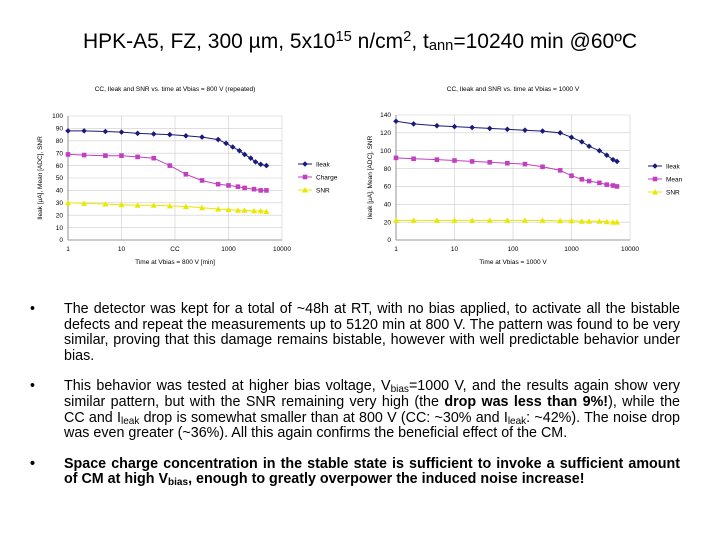 The width and height of the screenshot is (720, 540). What do you see at coordinates (60, 129) in the screenshot?
I see `y-tick-label: 90` at bounding box center [60, 129].